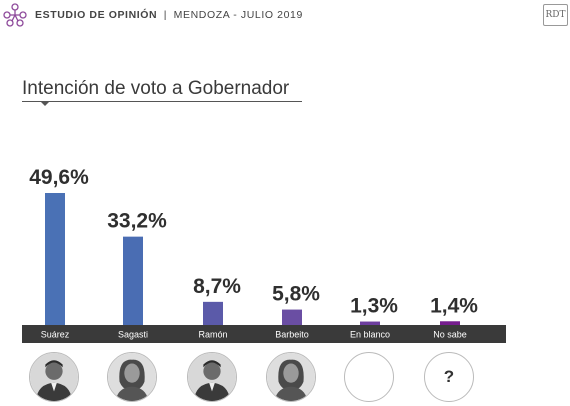  Describe the element at coordinates (45, 103) in the screenshot. I see `title-caret-icon` at that location.